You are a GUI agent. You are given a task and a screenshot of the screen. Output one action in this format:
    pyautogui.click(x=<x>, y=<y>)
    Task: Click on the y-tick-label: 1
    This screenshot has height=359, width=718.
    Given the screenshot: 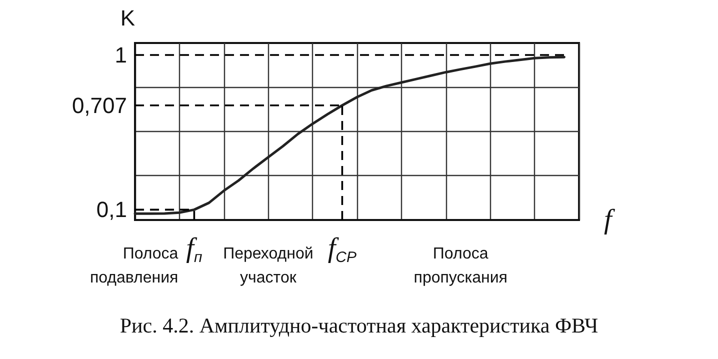 What is the action you would take?
    pyautogui.click(x=120, y=55)
    